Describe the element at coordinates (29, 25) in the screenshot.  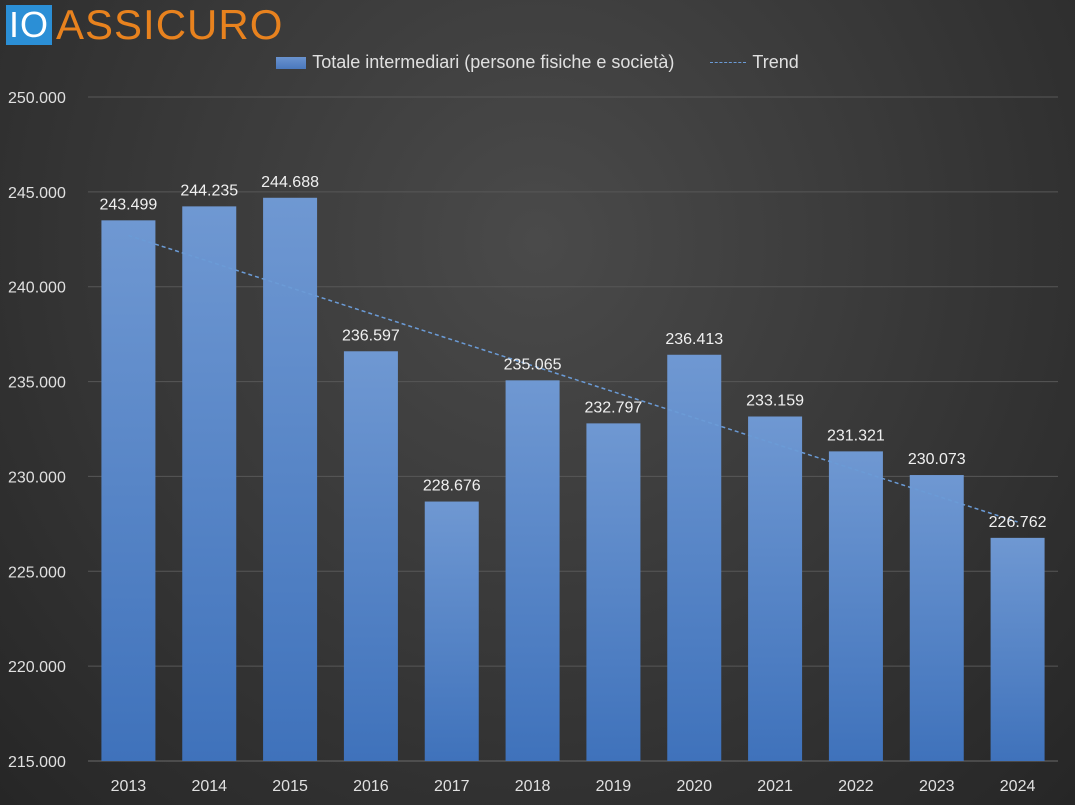
I see `logo-box: IO` at that location.